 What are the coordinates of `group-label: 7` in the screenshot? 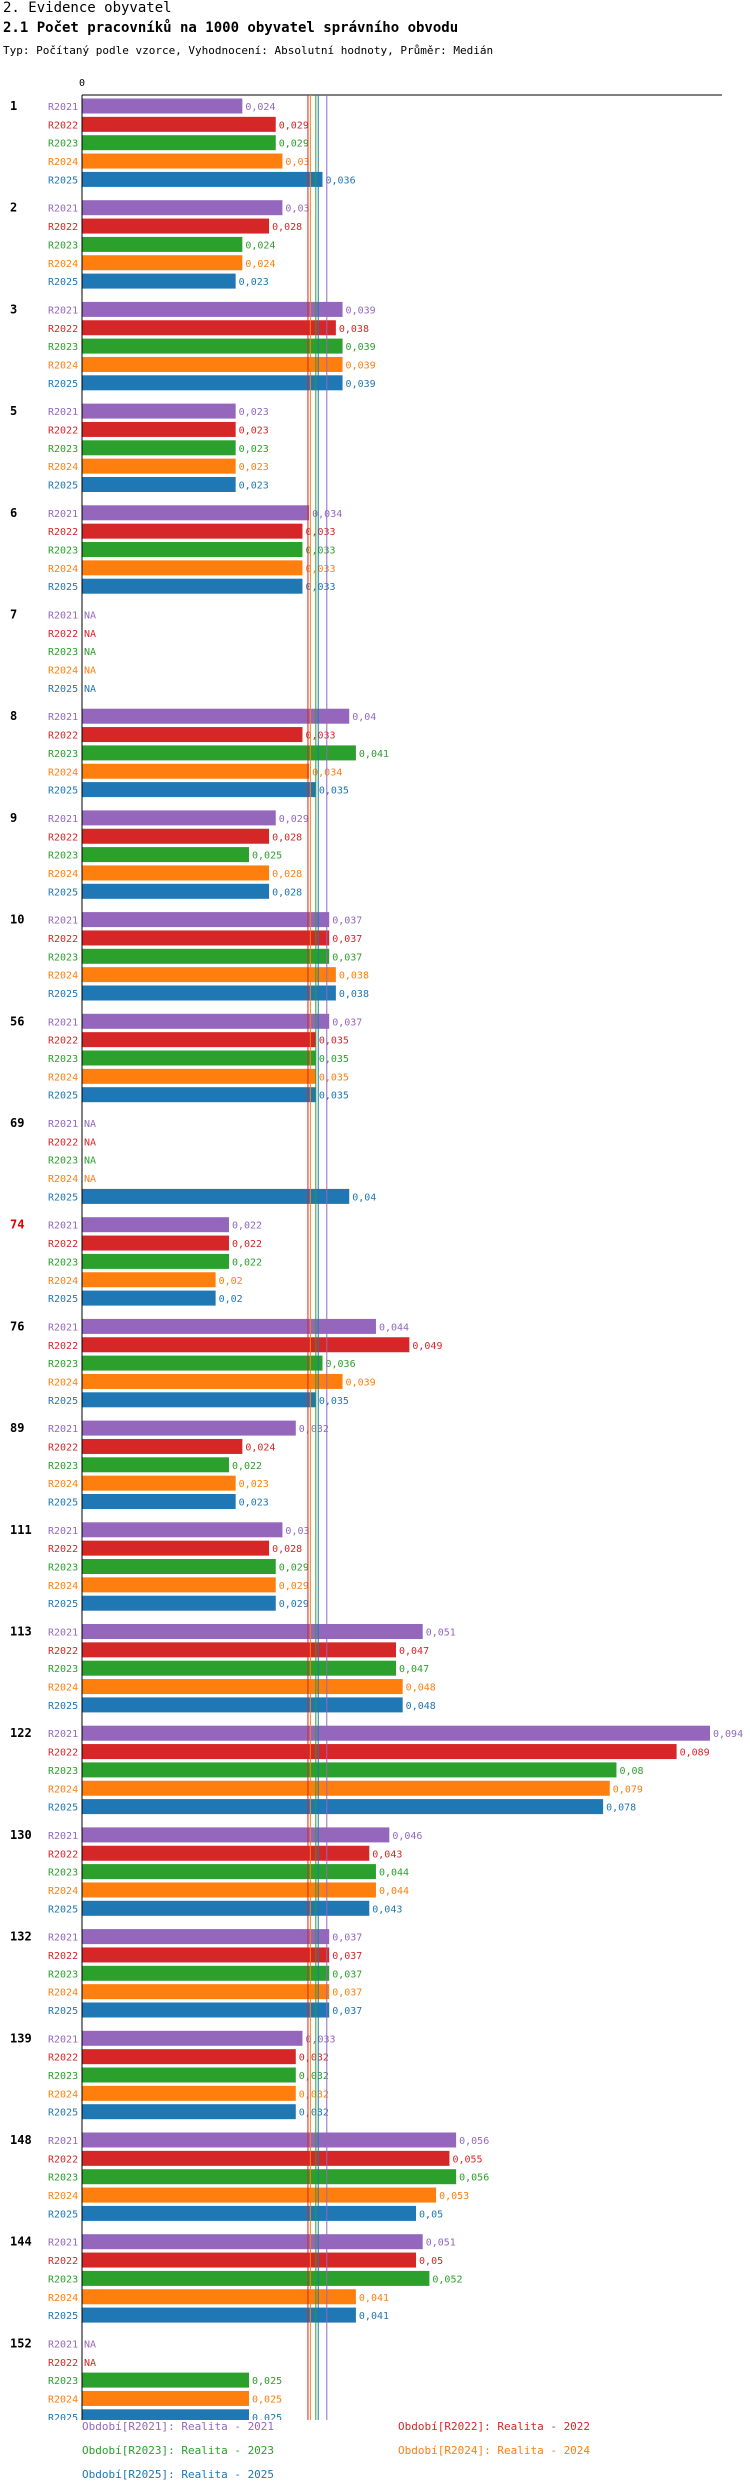 It's located at (13, 615).